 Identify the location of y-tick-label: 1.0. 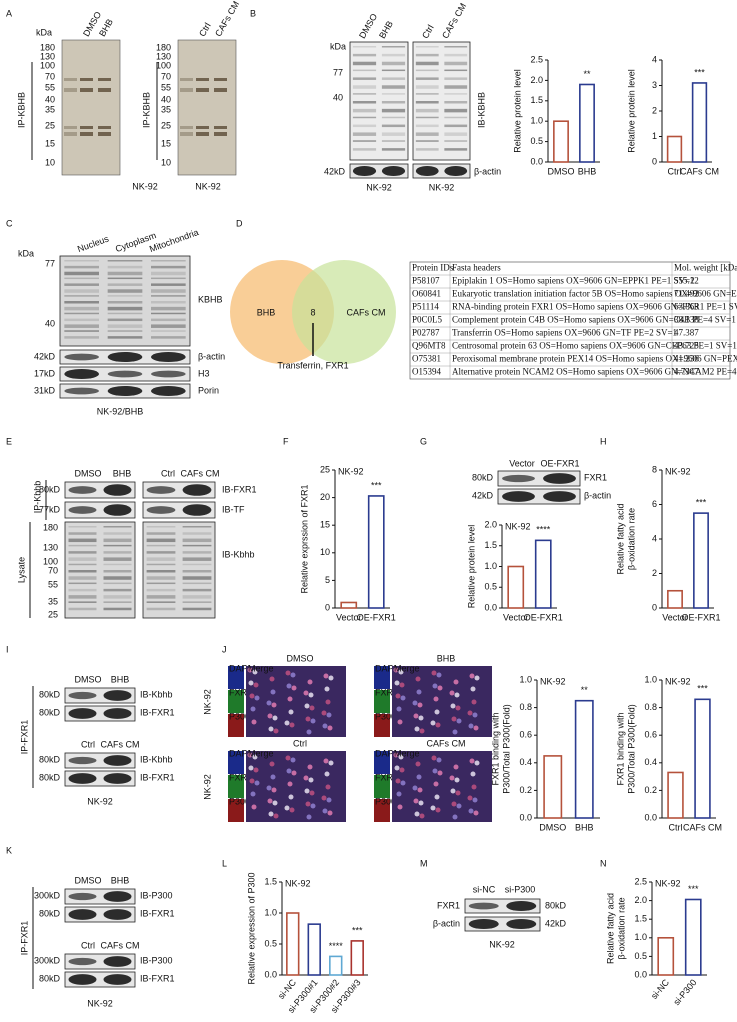
(640, 937).